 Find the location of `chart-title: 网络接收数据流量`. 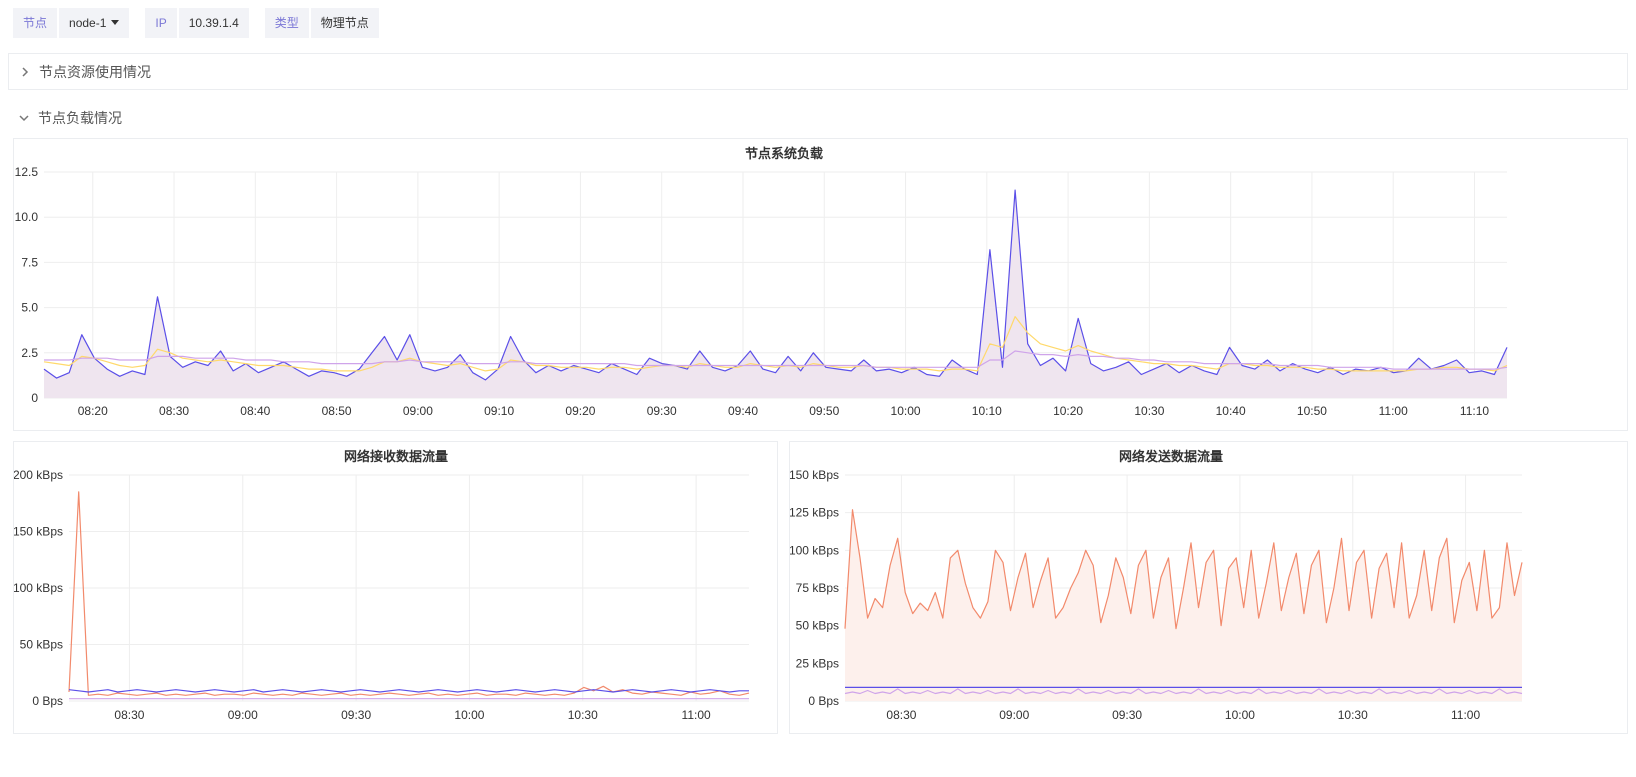

chart-title: 网络接收数据流量 is located at coordinates (396, 456).